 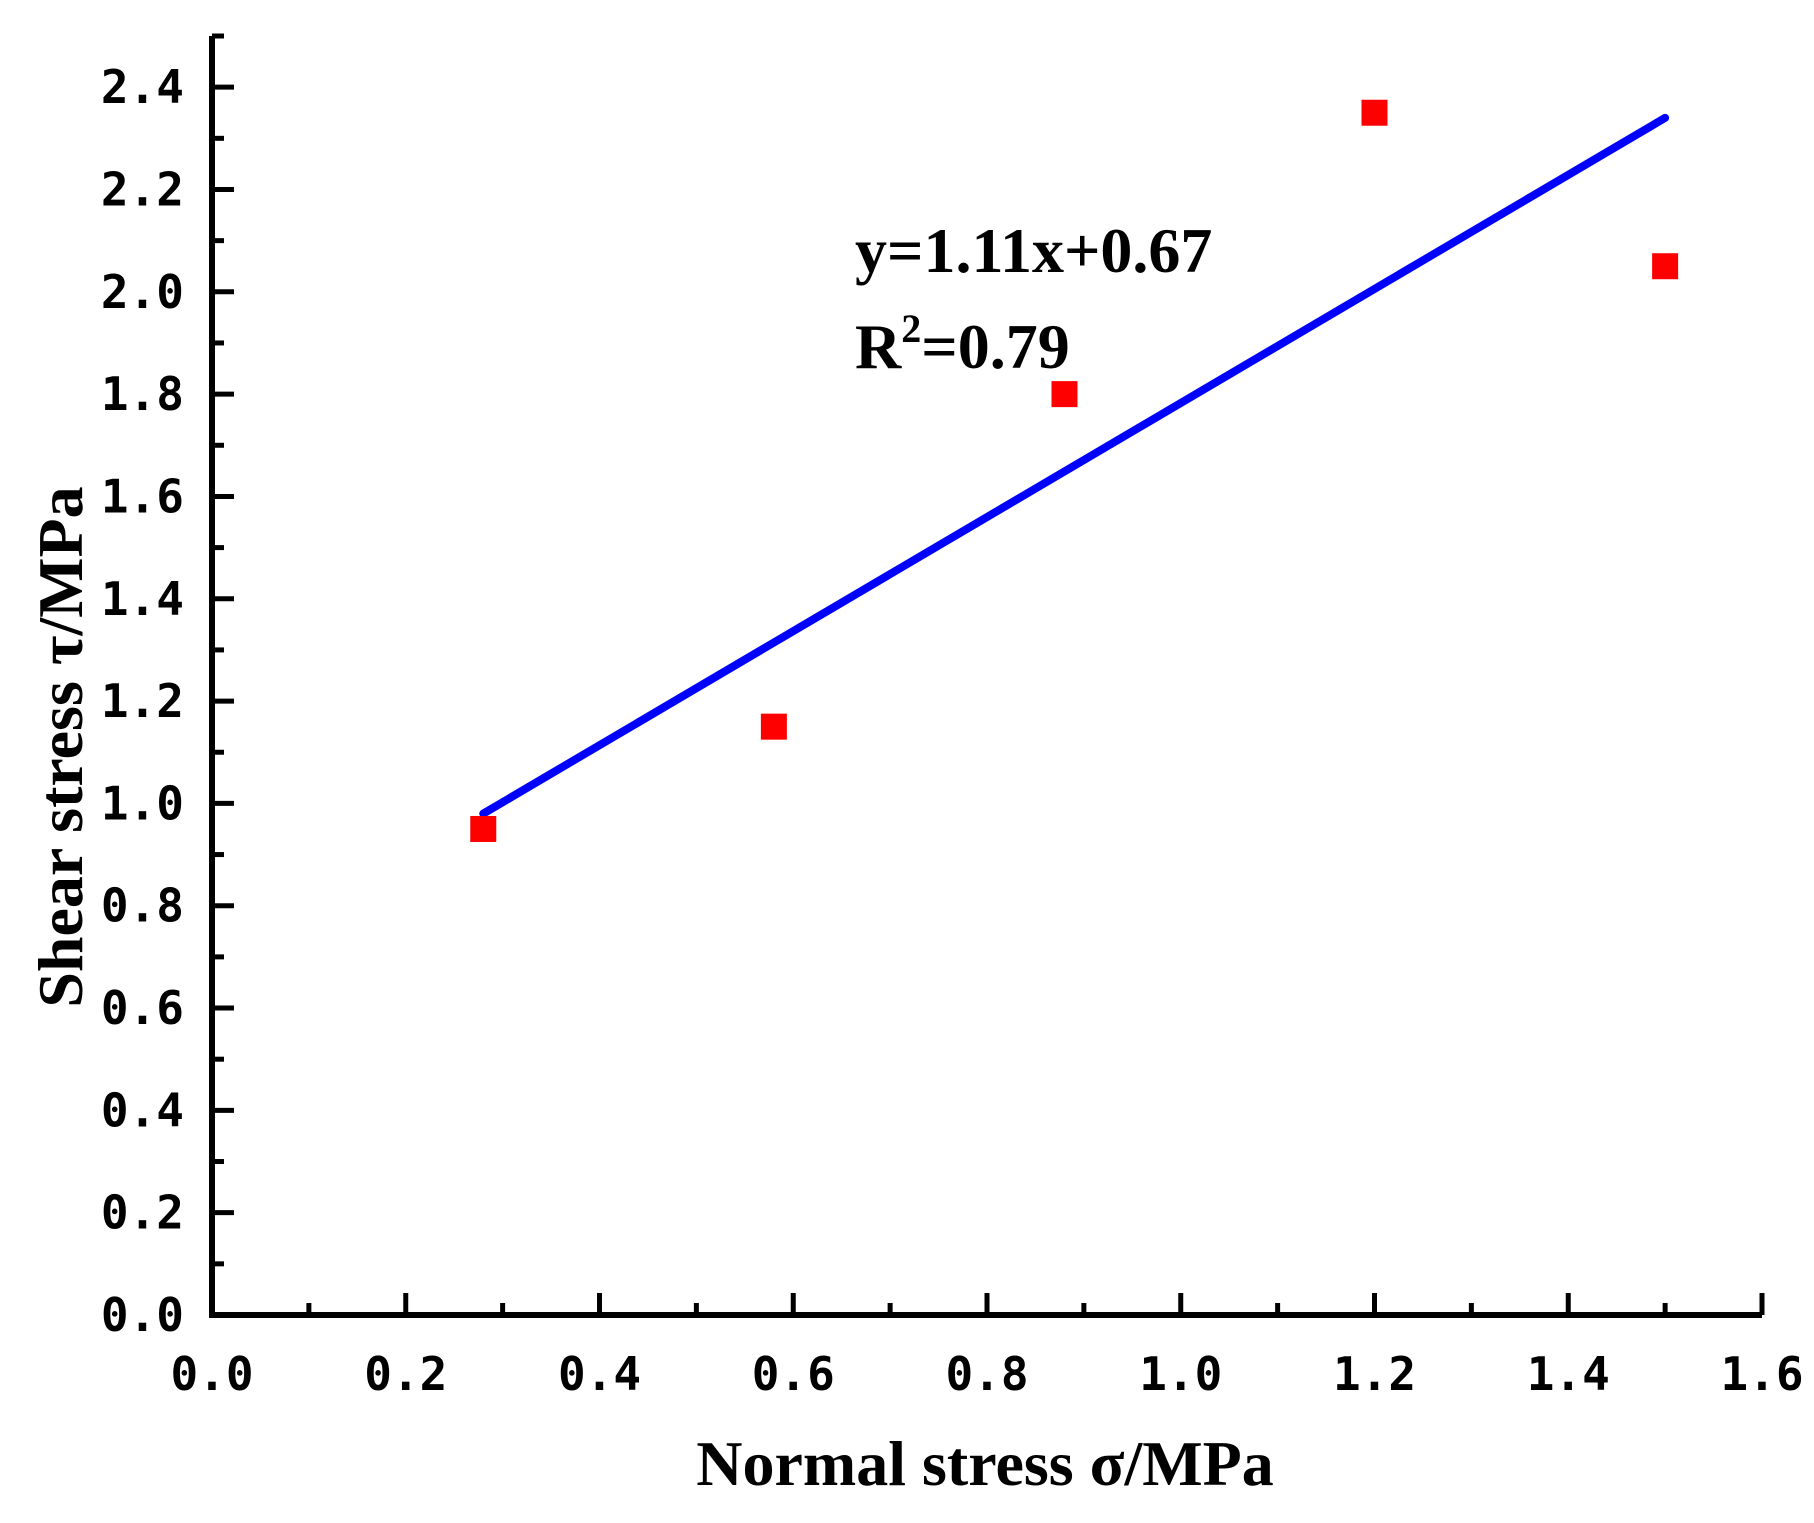 I want to click on y-tick-label: 0.4, so click(x=142, y=1110).